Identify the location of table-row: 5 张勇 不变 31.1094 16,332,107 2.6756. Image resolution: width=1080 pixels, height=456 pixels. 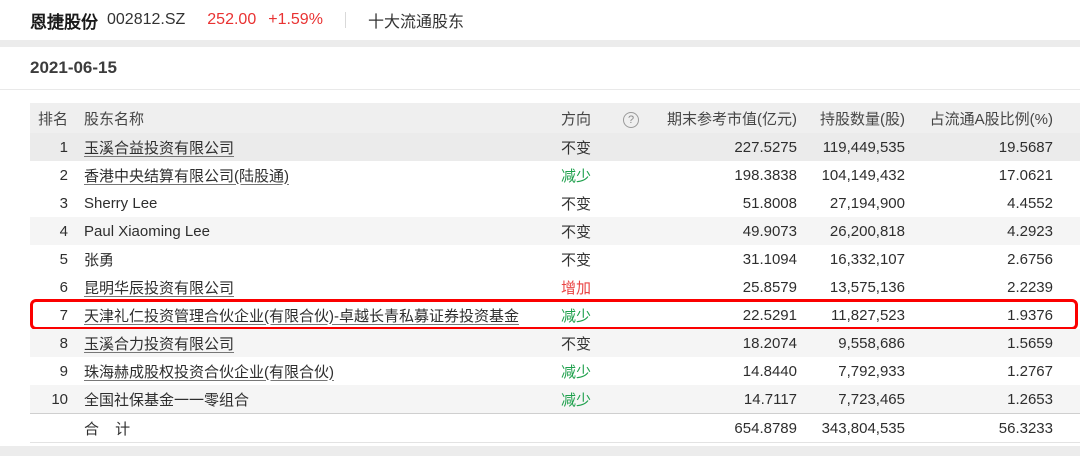
(555, 259).